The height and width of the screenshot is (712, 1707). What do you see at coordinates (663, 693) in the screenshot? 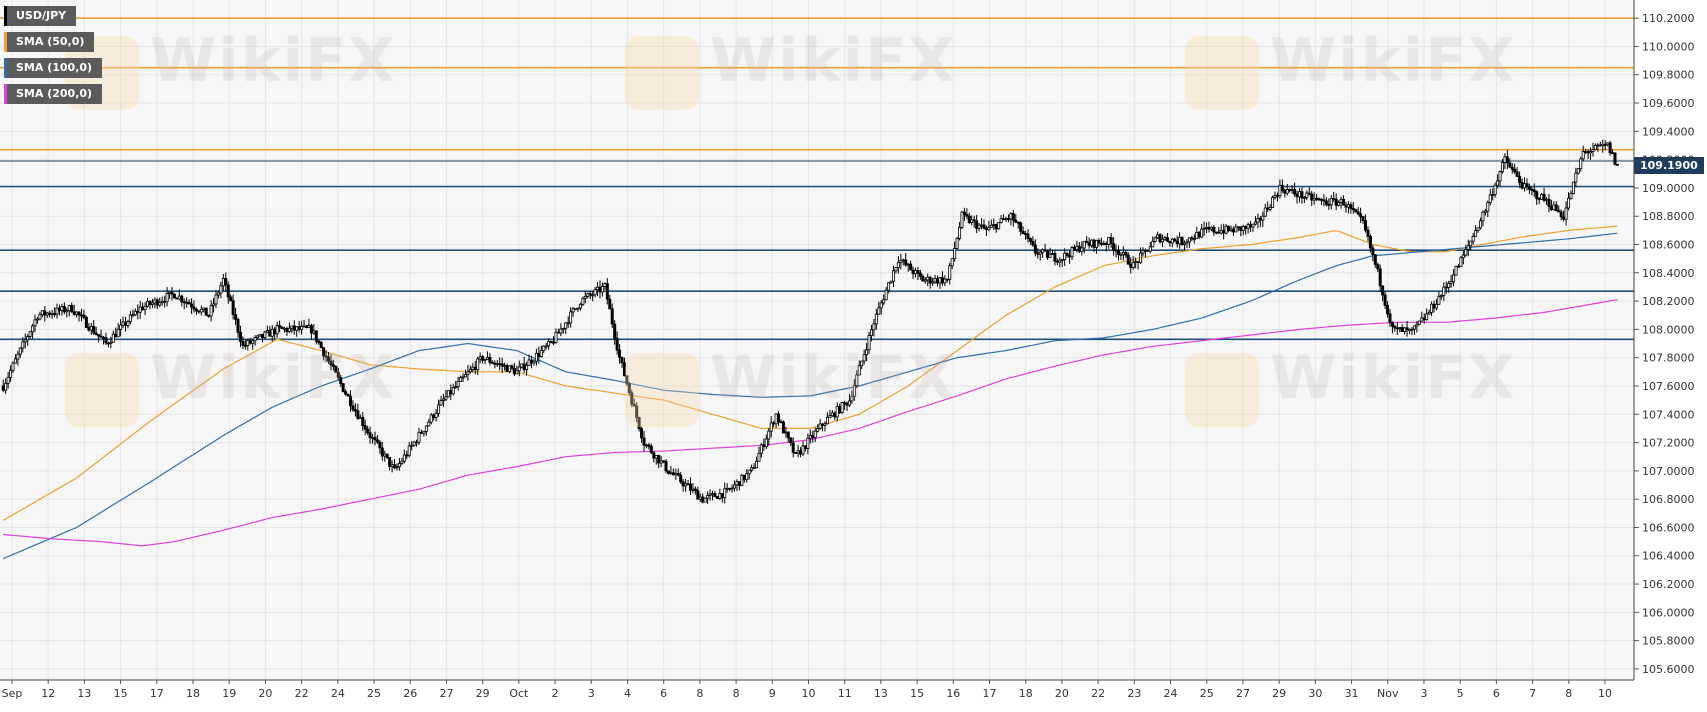
I see `time-tick-label: 6` at bounding box center [663, 693].